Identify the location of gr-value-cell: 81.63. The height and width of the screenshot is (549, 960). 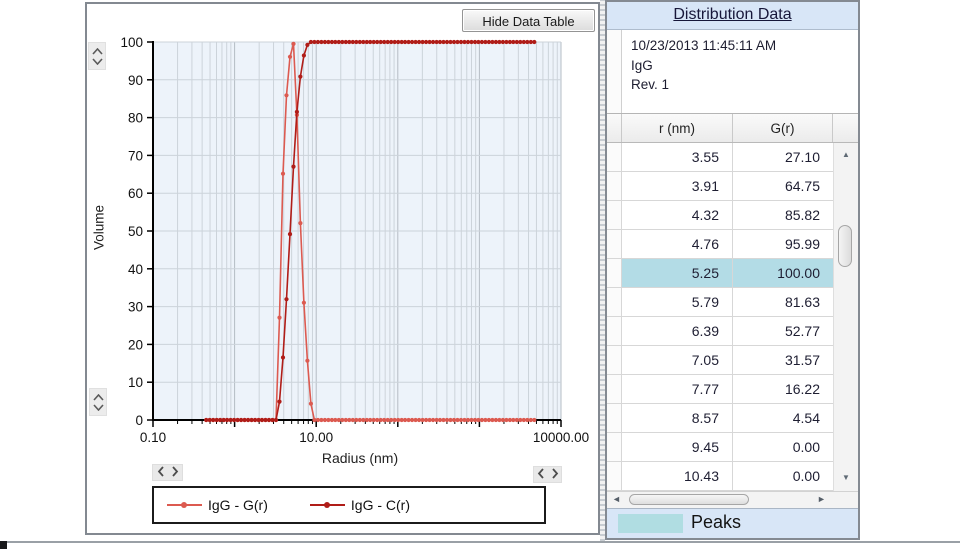
(802, 302).